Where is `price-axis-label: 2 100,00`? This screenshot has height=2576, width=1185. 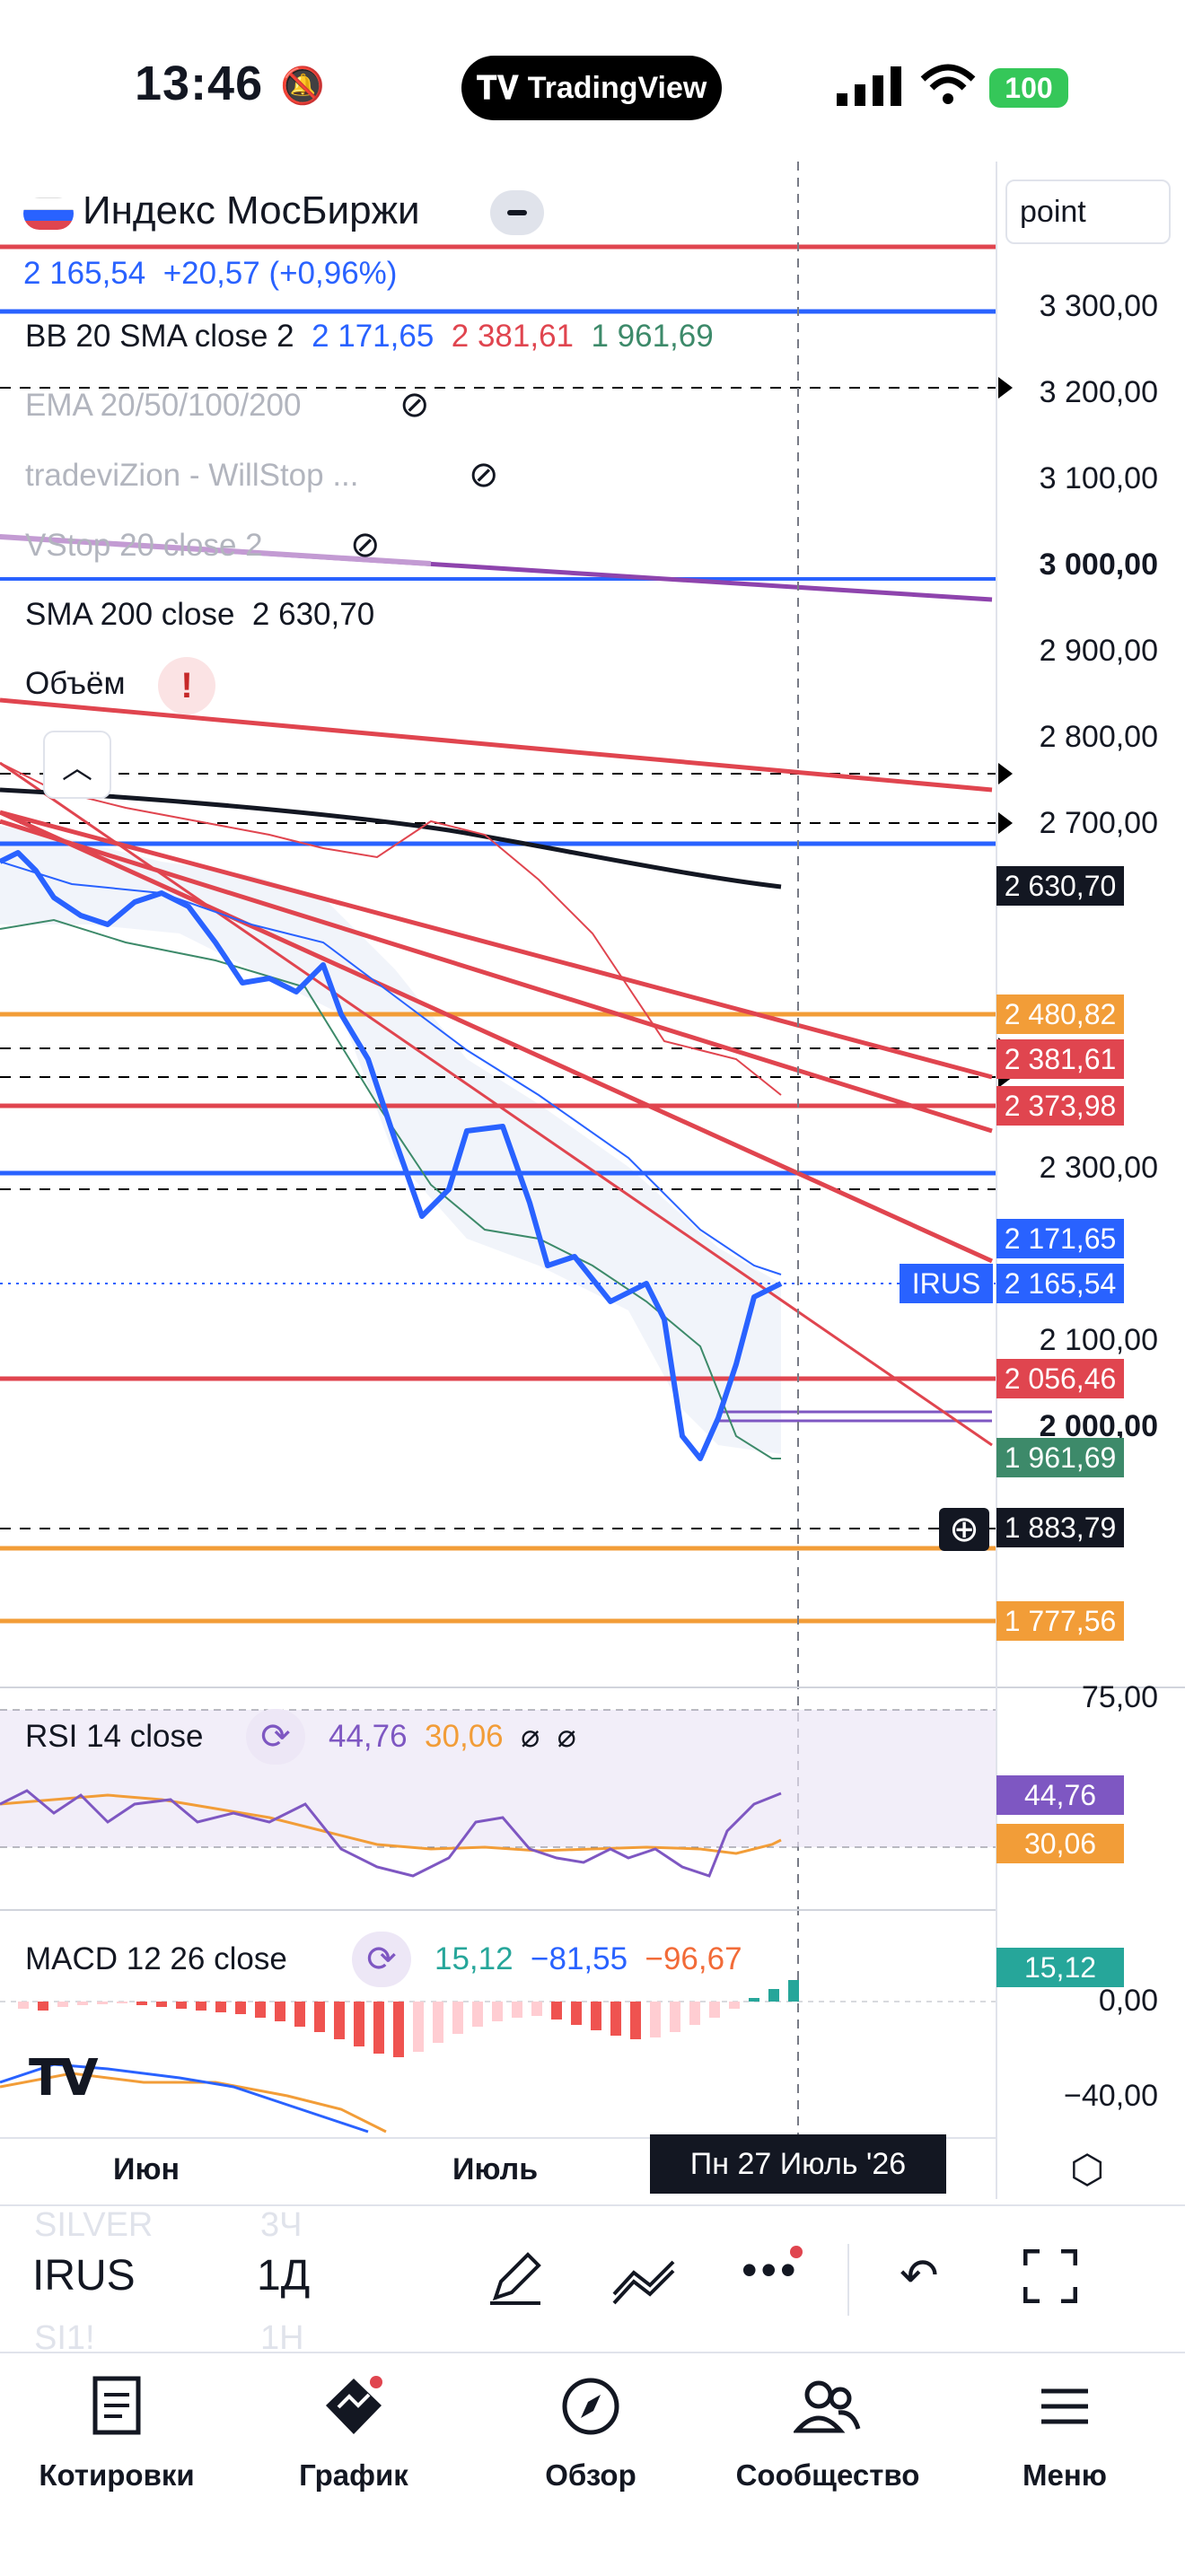
price-axis-label: 2 100,00 is located at coordinates (1098, 1340).